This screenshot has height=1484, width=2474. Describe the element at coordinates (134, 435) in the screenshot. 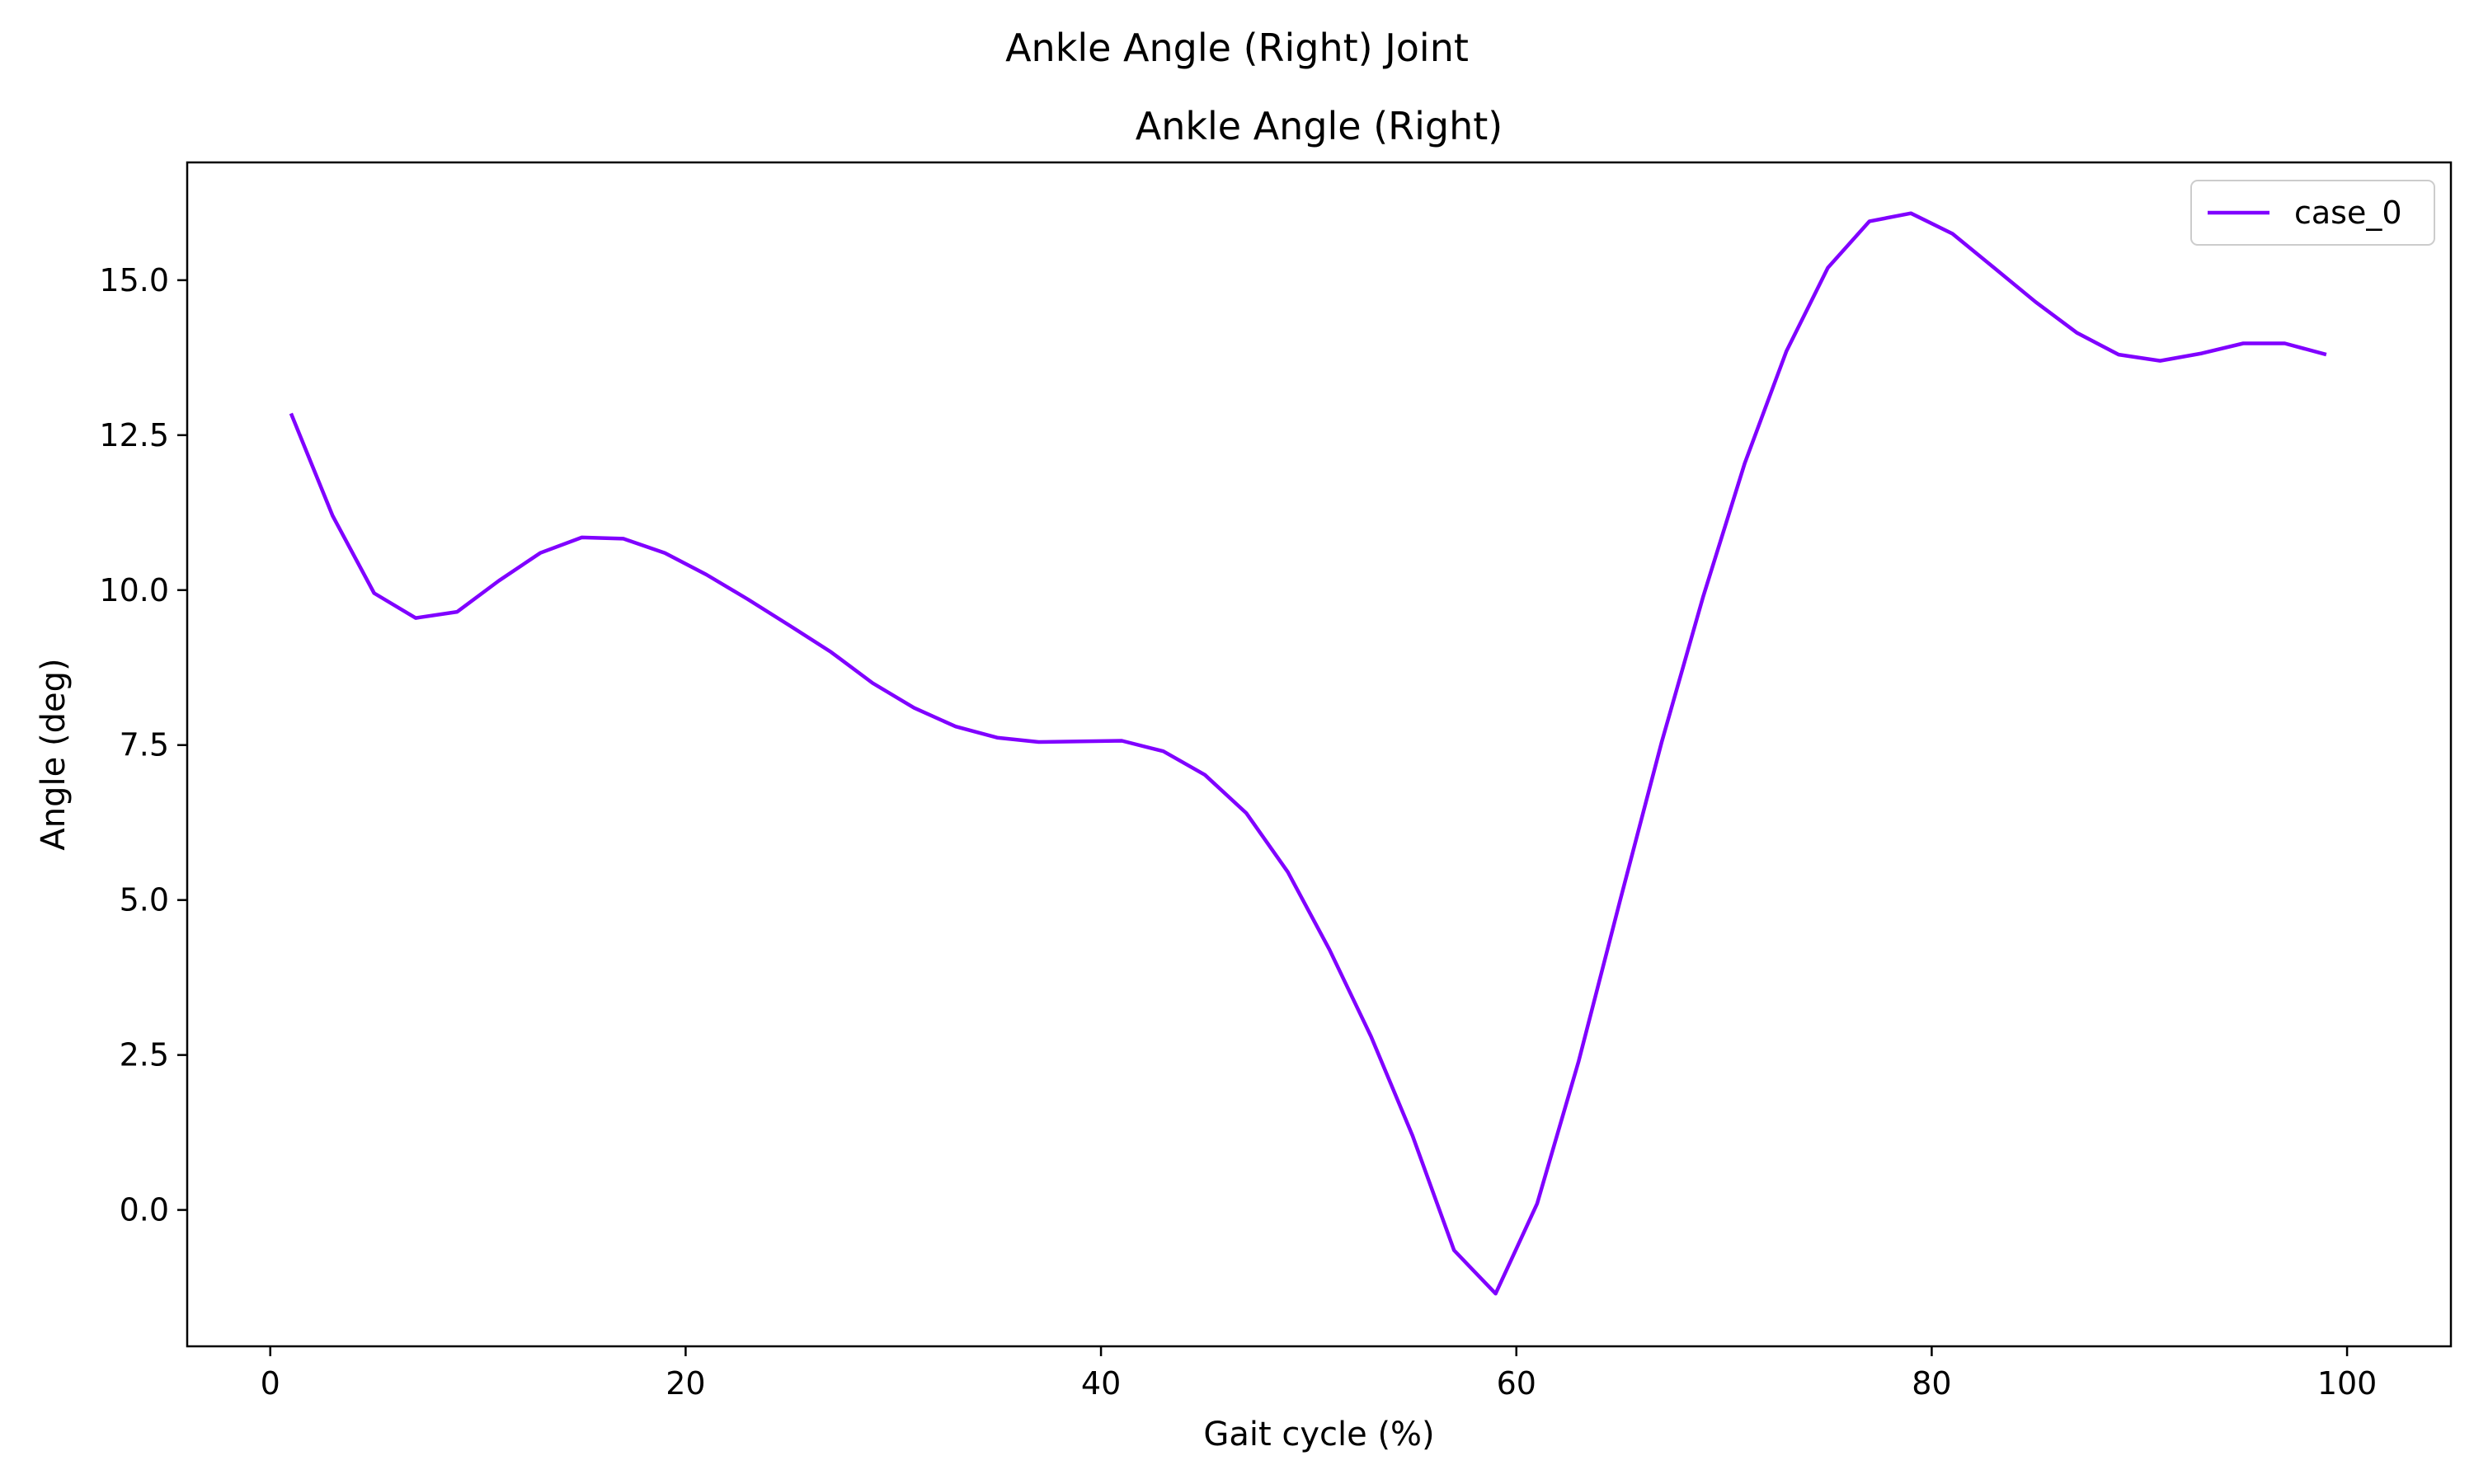

I see `y-tick-label: 12.5` at that location.